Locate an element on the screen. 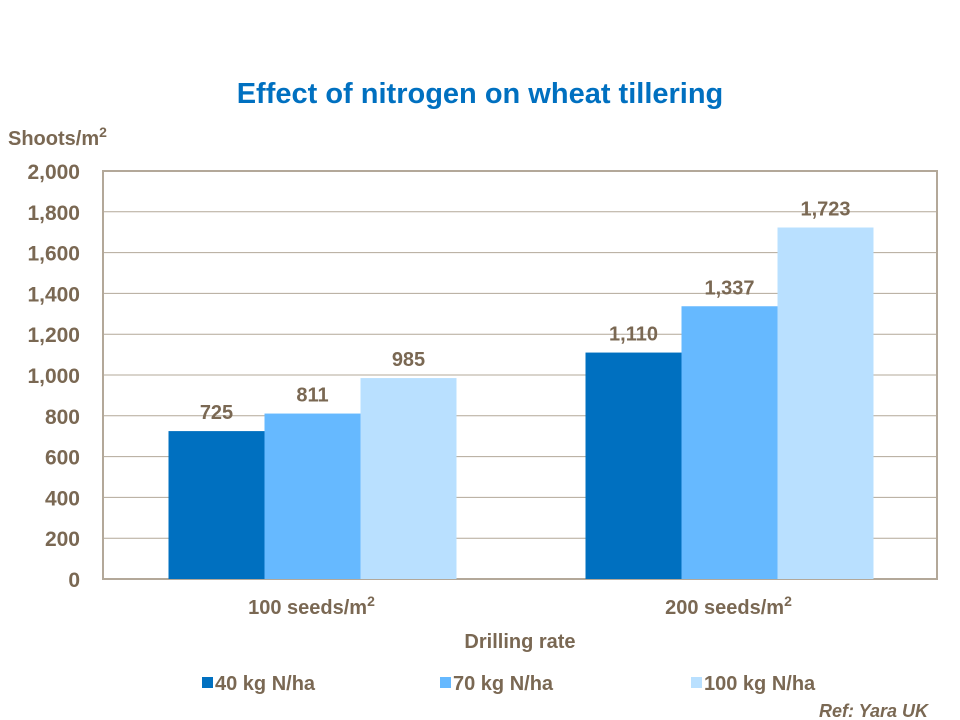  data-label: 811 is located at coordinates (312, 396).